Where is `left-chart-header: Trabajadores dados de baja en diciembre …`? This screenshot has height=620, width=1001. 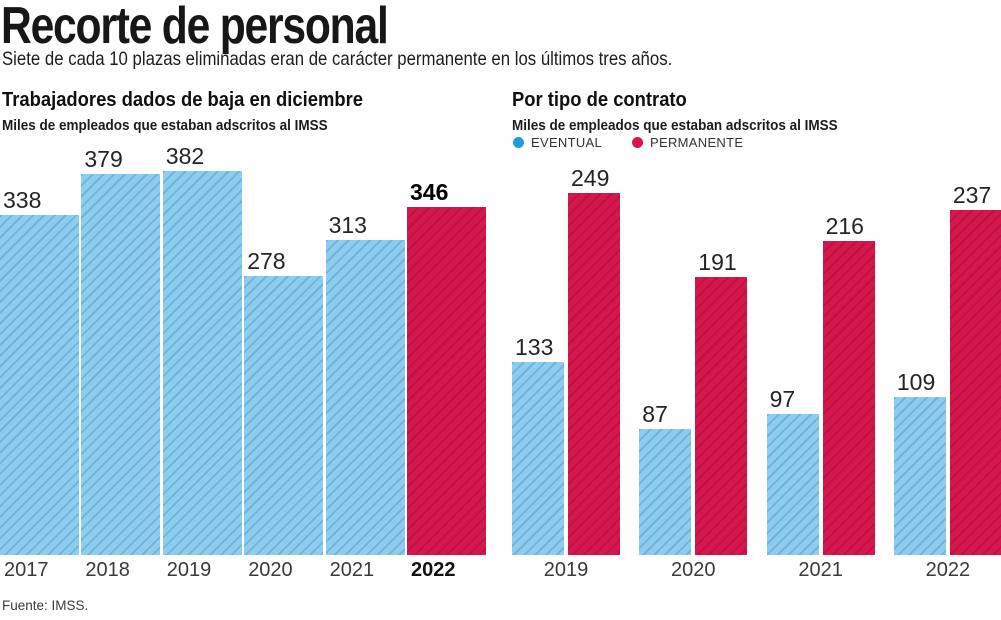 left-chart-header: Trabajadores dados de baja en diciembre … is located at coordinates (198, 111).